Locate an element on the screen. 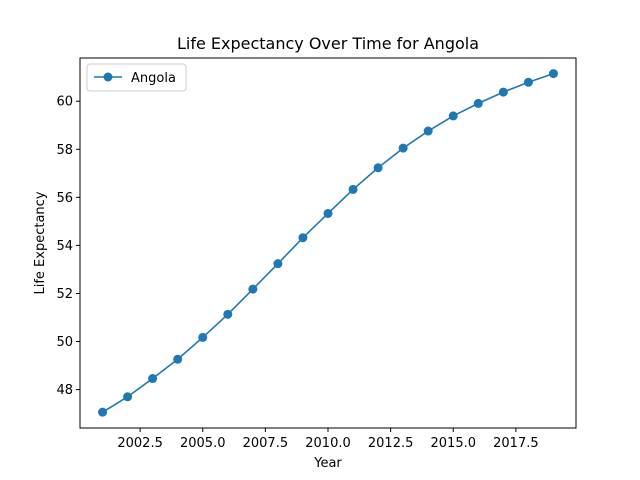 Image resolution: width=640 pixels, height=480 pixels. x-tick-label: 2017.5 is located at coordinates (516, 443).